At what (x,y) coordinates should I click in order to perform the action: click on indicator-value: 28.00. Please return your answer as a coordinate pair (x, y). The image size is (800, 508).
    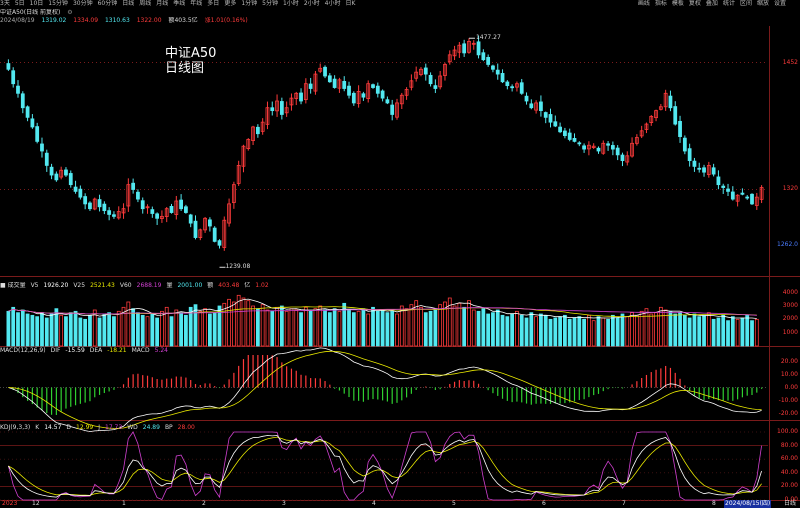
    Looking at the image, I should click on (186, 427).